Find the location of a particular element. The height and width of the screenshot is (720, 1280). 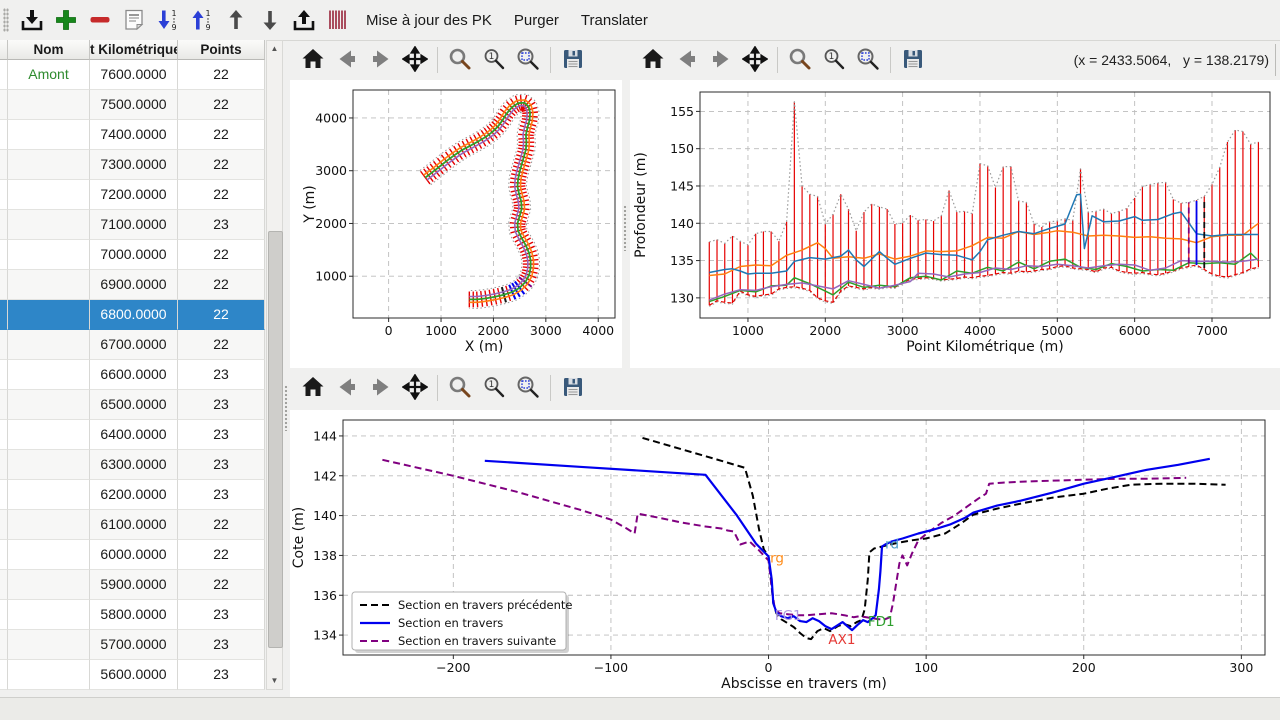

zoom-region-icon is located at coordinates (528, 387).